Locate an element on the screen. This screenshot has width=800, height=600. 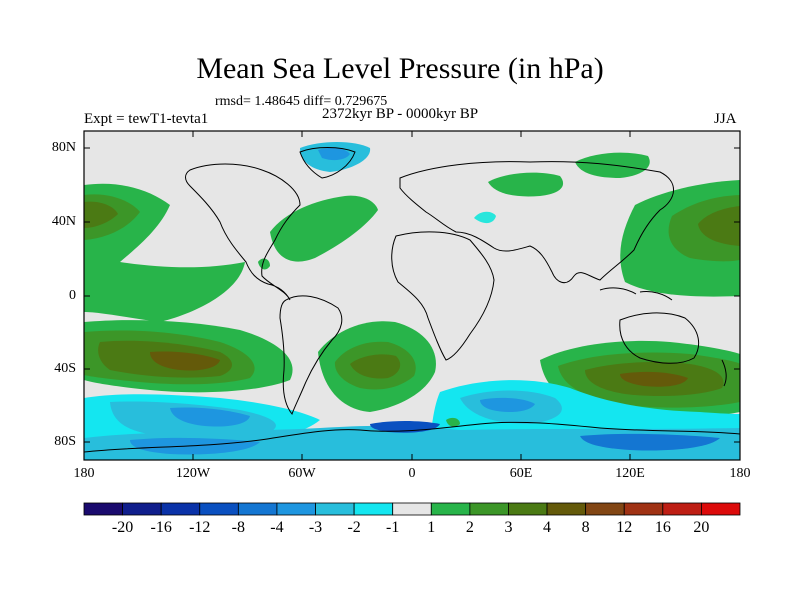
colorbar-label: -8 is located at coordinates (238, 527).